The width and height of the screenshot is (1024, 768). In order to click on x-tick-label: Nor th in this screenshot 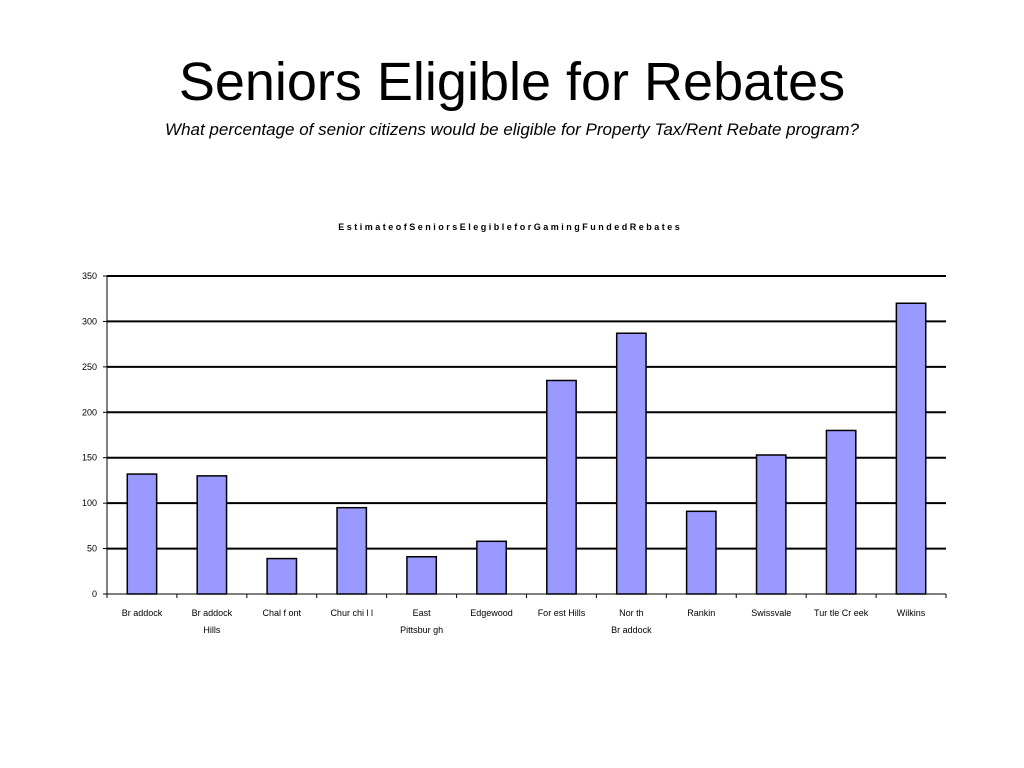, I will do `click(631, 613)`.